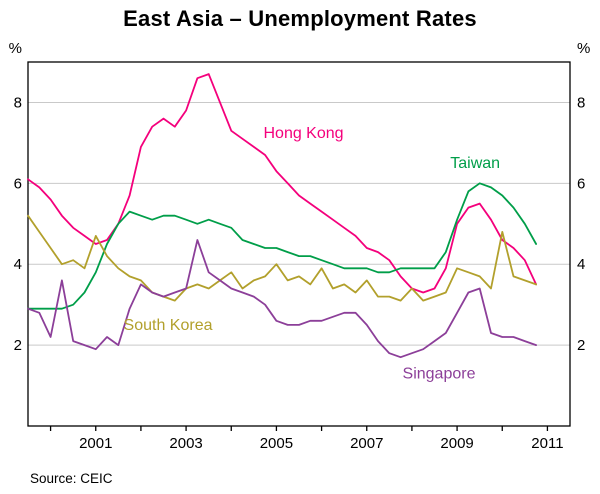 This screenshot has height=494, width=600. What do you see at coordinates (71, 478) in the screenshot?
I see `source-note: Source: CEIC` at bounding box center [71, 478].